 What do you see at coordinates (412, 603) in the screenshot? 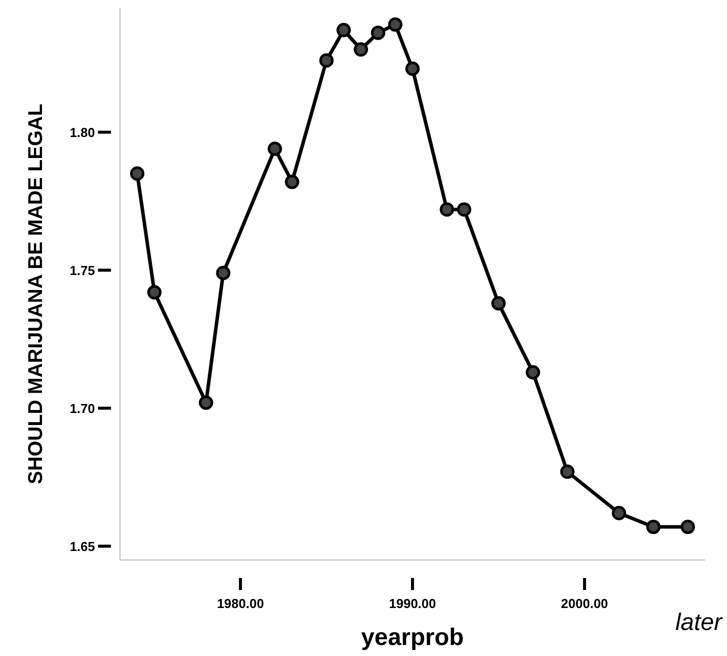
I see `x-tick-label: 1990.00` at bounding box center [412, 603].